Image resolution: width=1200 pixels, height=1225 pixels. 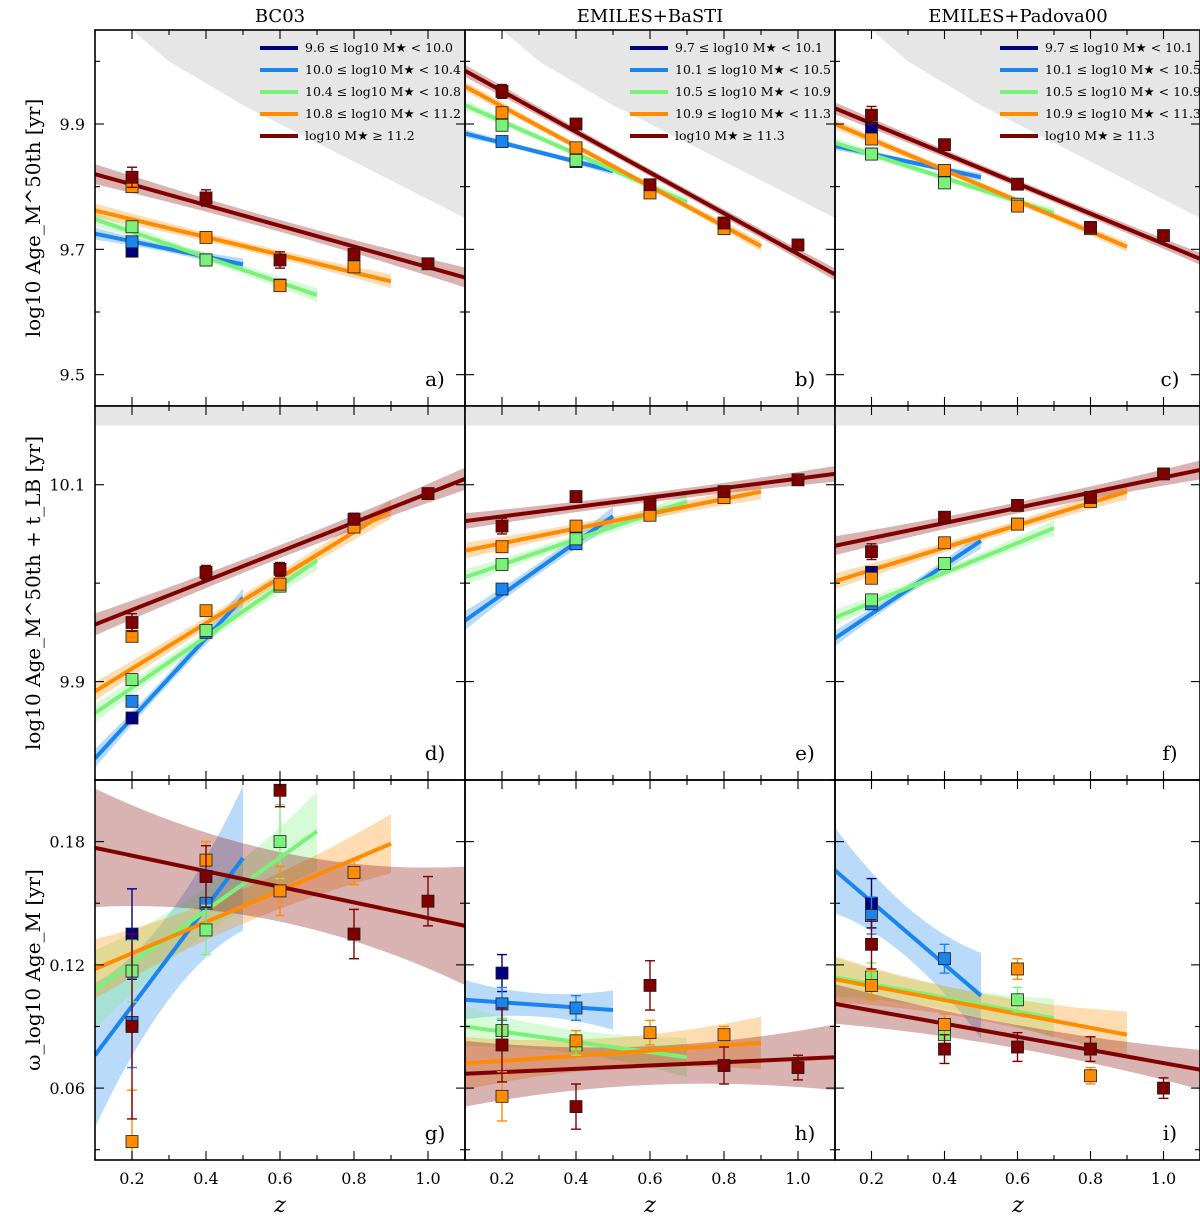 I want to click on legend-label-3: 10.8 ≤ log10 M★ < 11.2, so click(x=383, y=113).